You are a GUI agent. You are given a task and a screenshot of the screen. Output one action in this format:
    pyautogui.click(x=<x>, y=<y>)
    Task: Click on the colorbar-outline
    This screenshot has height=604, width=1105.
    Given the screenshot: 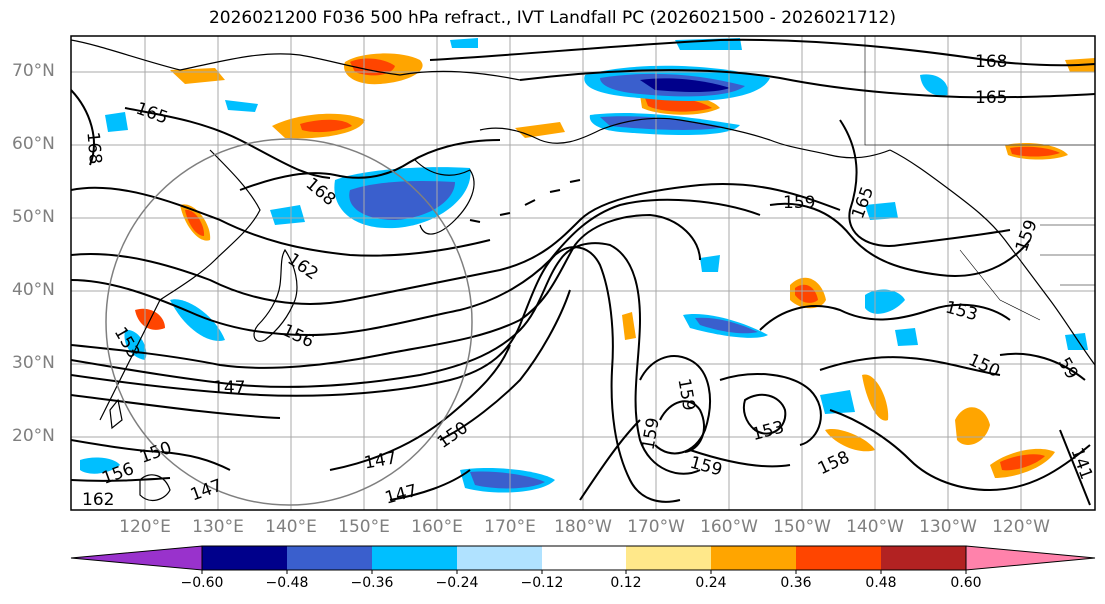 What is the action you would take?
    pyautogui.click(x=584, y=558)
    